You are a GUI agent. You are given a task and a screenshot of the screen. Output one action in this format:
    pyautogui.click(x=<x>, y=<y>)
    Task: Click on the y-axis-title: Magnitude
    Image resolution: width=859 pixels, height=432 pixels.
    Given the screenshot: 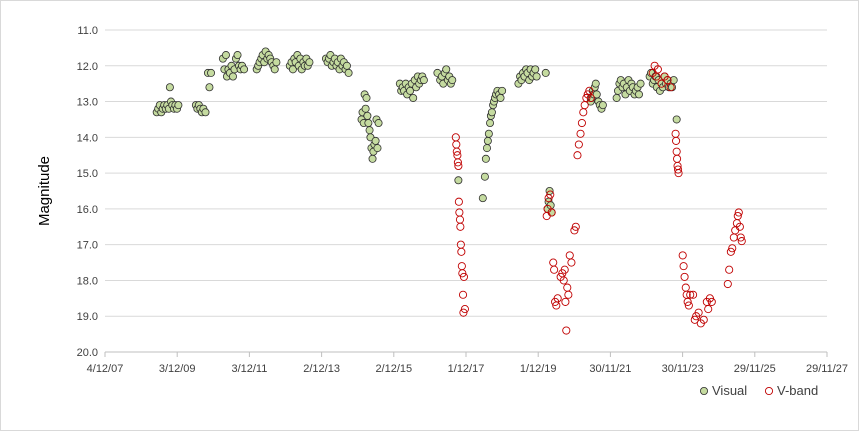 What is the action you would take?
    pyautogui.click(x=44, y=191)
    